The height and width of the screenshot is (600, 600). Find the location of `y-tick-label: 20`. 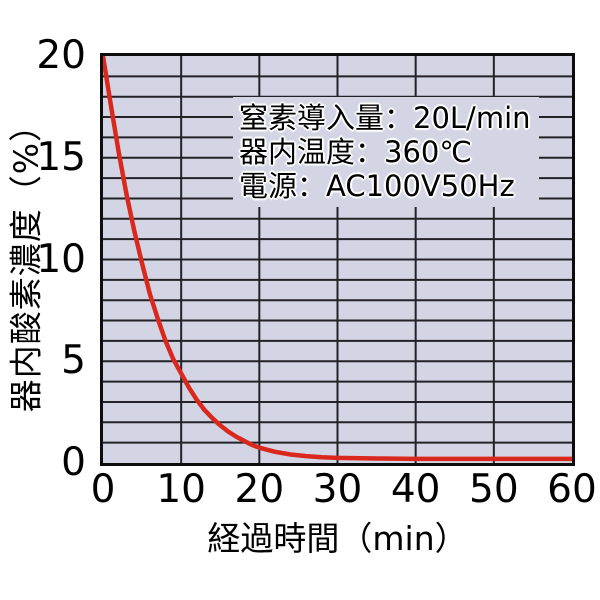

y-tick-label: 20 is located at coordinates (61, 55).